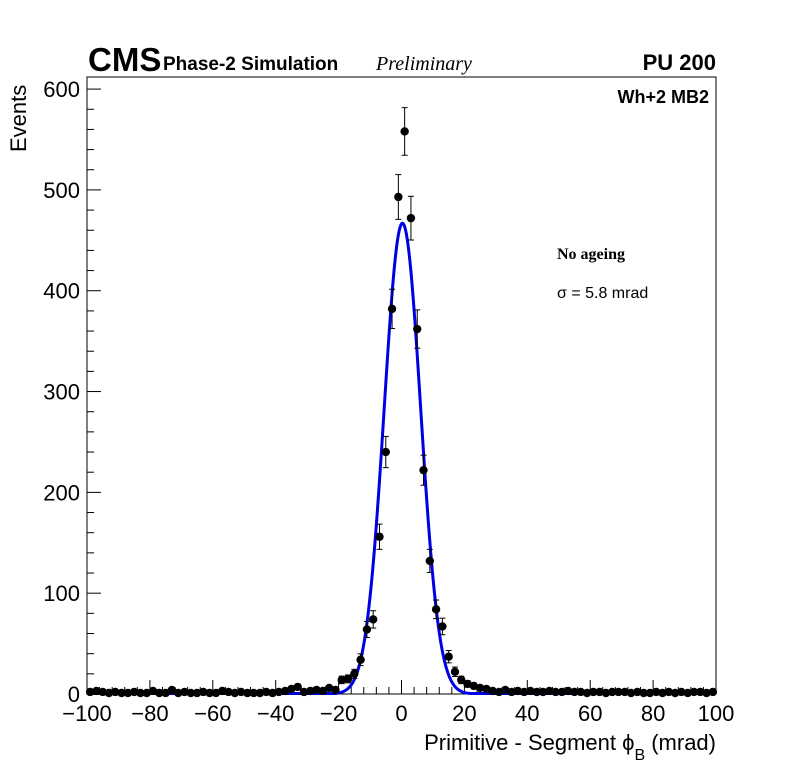 The height and width of the screenshot is (772, 796). Describe the element at coordinates (61, 492) in the screenshot. I see `y-tick-label: 200` at that location.